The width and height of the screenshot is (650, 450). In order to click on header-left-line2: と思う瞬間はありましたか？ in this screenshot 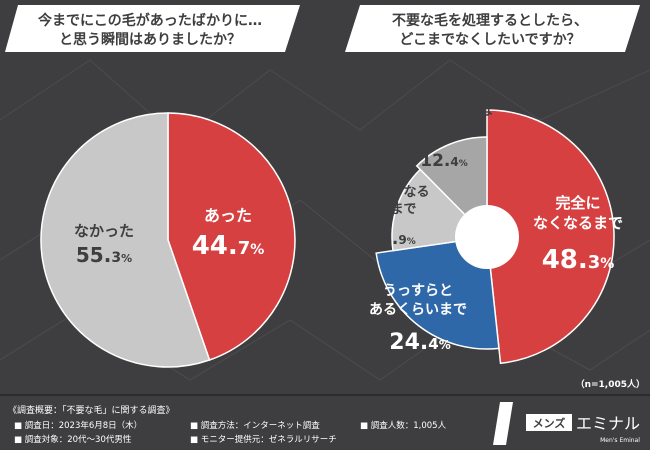, I will do `click(150, 39)`.